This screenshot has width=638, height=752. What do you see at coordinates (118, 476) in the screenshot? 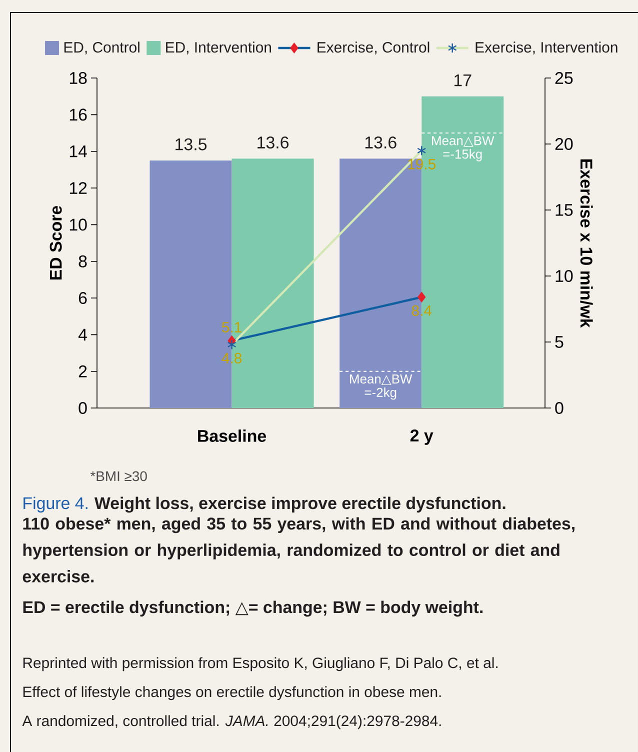
I see `text: *BMI ≥30` at bounding box center [118, 476].